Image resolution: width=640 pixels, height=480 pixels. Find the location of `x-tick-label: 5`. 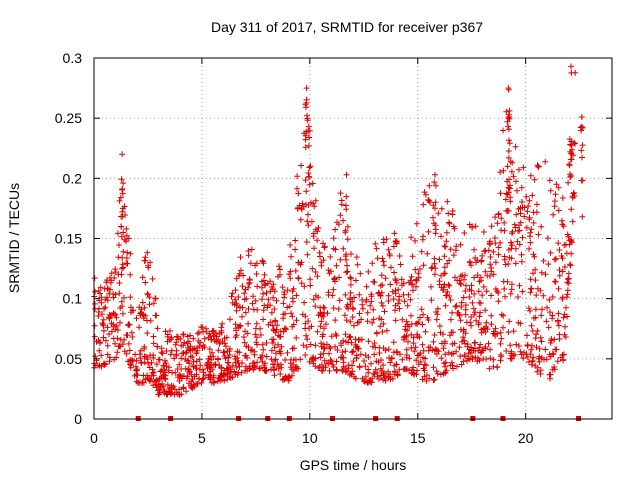

x-tick-label: 5 is located at coordinates (202, 438).